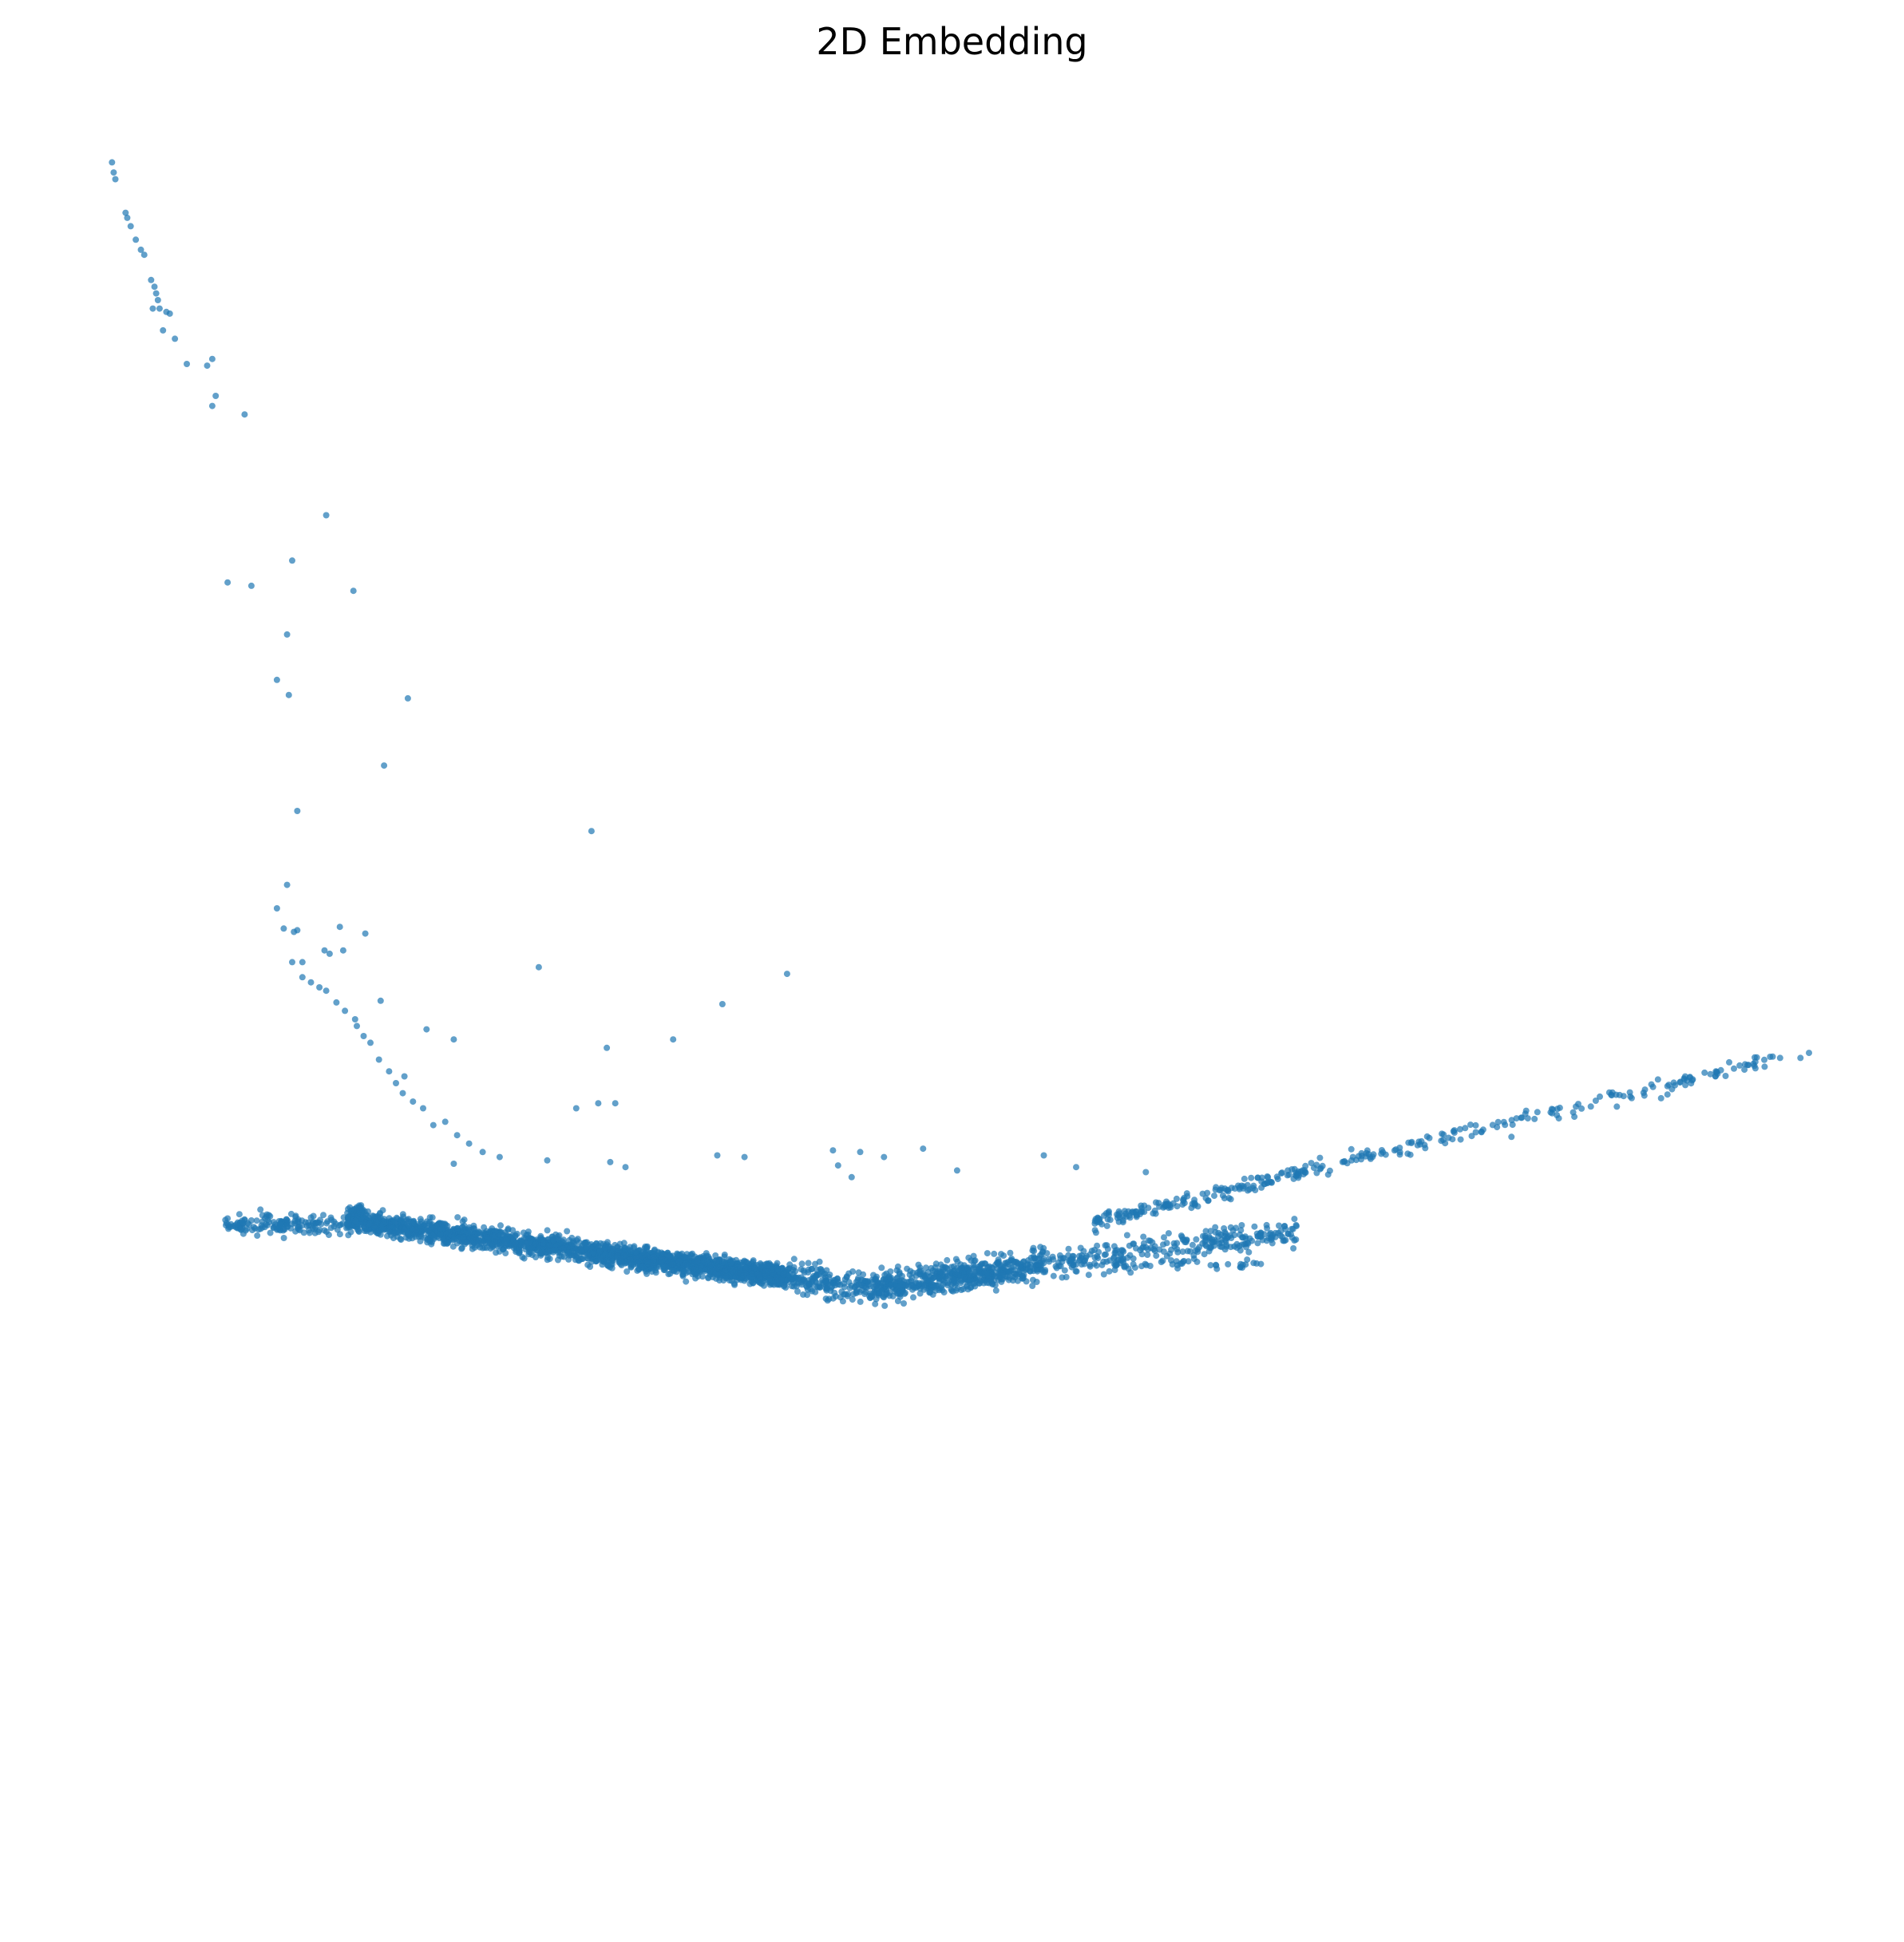 The width and height of the screenshot is (1904, 1942). Describe the element at coordinates (999, 1181) in the screenshot. I see `dense-cluster` at that location.